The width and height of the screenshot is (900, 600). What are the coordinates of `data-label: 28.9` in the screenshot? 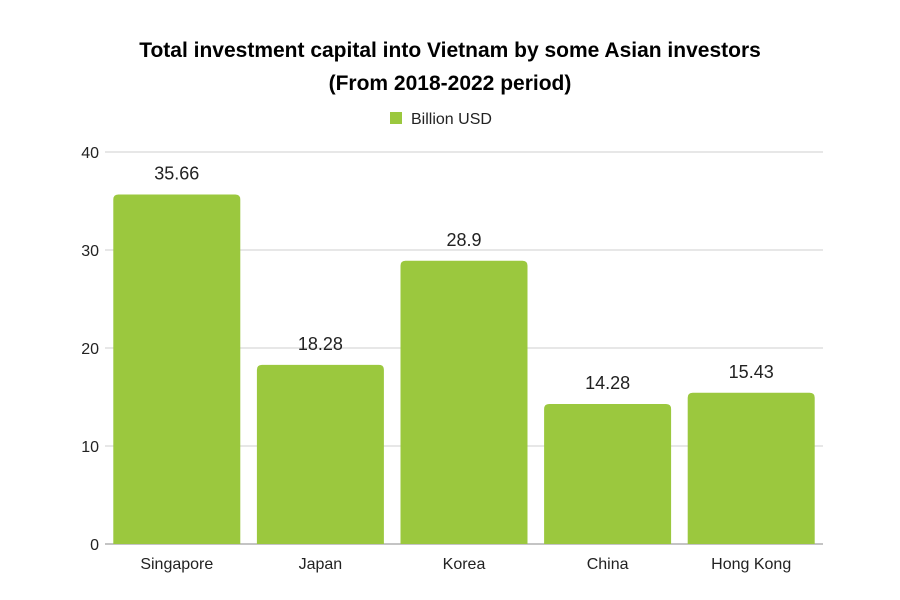 It's located at (463, 240).